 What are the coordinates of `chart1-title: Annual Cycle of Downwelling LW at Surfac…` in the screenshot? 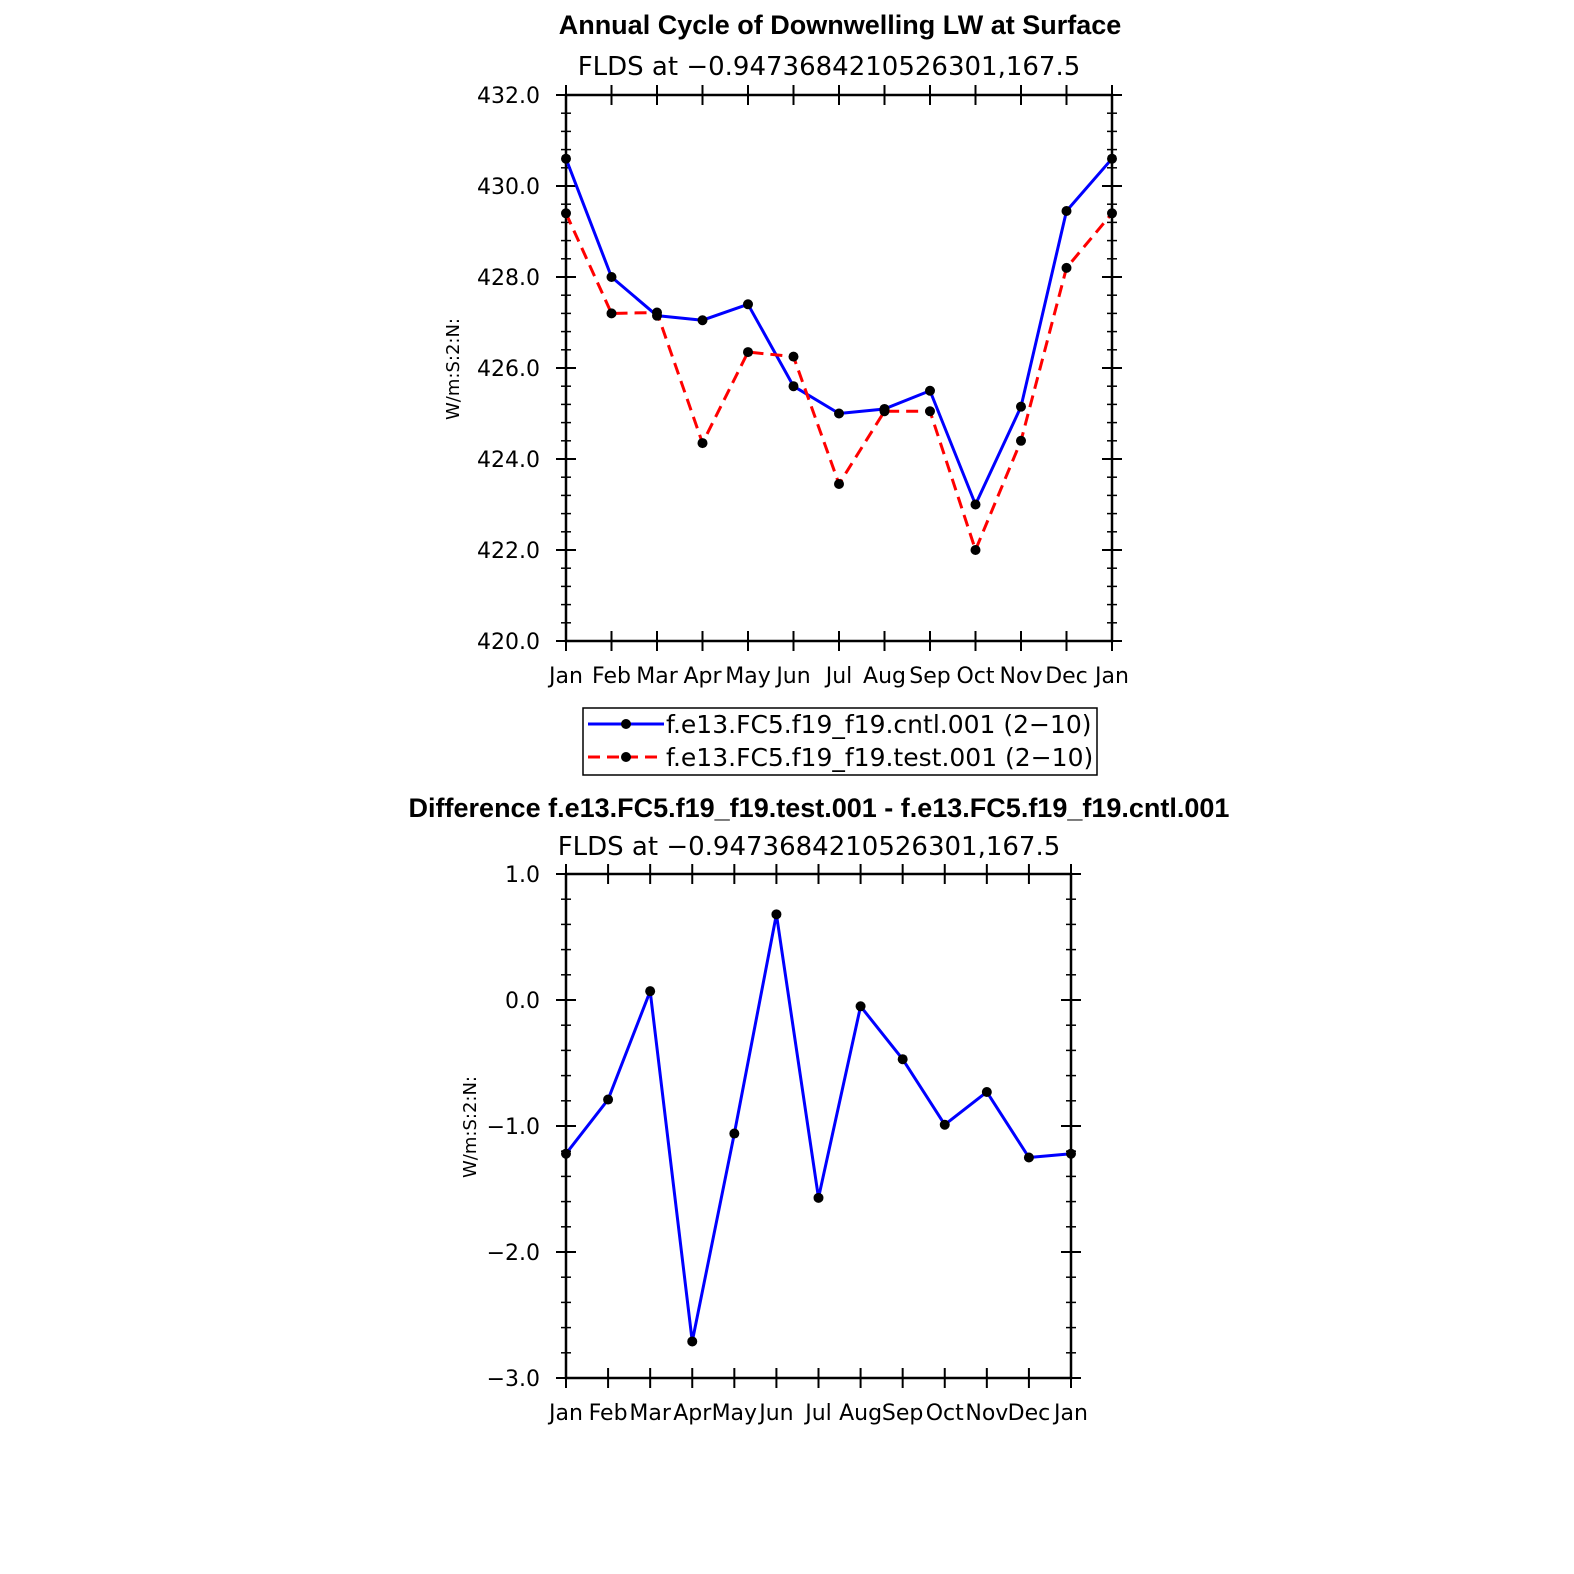 It's located at (840, 25).